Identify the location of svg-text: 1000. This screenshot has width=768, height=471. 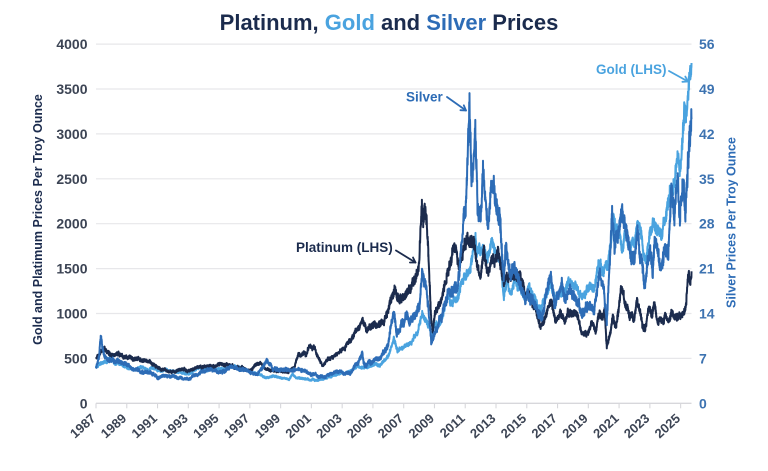
(71, 314).